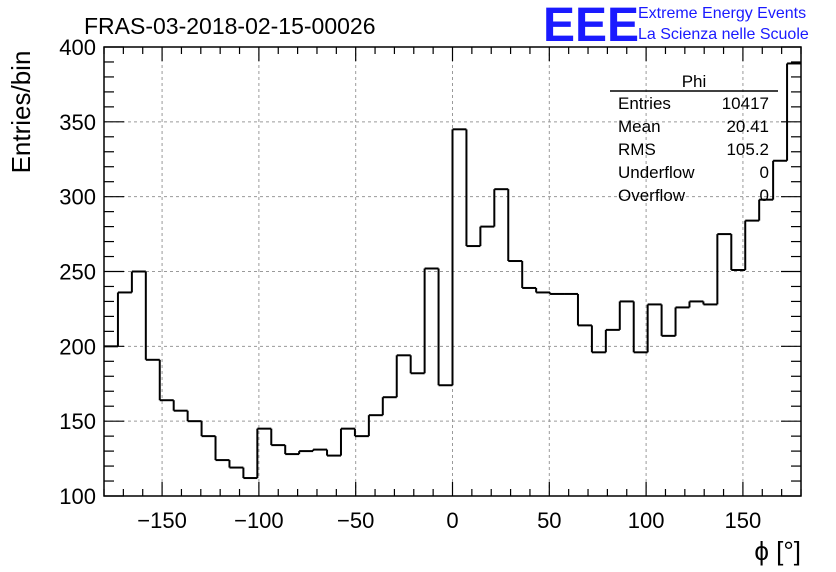 This screenshot has height=572, width=836. What do you see at coordinates (77, 346) in the screenshot?
I see `y-tick-label: 200` at bounding box center [77, 346].